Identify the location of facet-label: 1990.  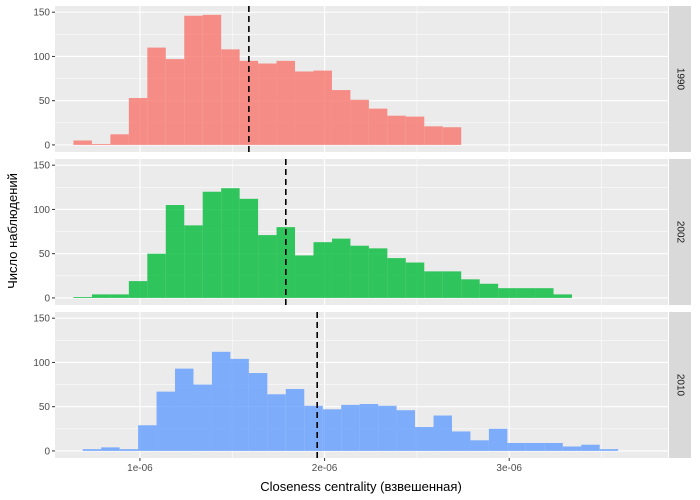
(680, 79).